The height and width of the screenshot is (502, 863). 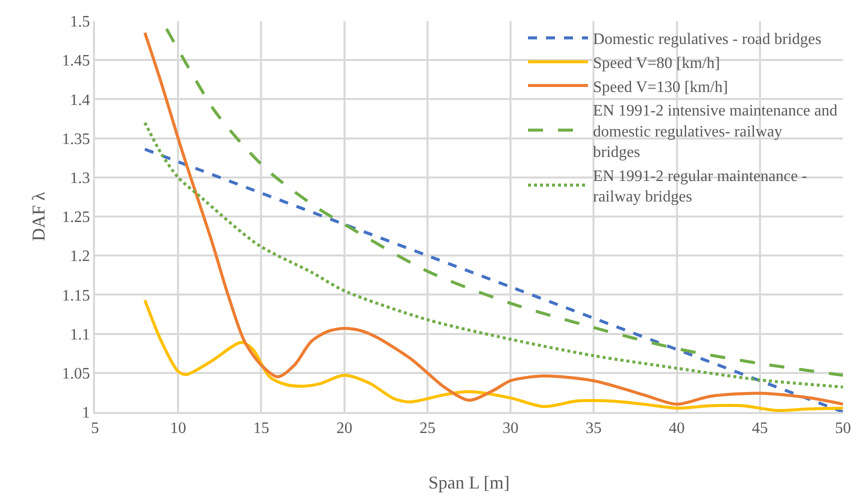 I want to click on x-tick-label: 35, so click(x=594, y=428).